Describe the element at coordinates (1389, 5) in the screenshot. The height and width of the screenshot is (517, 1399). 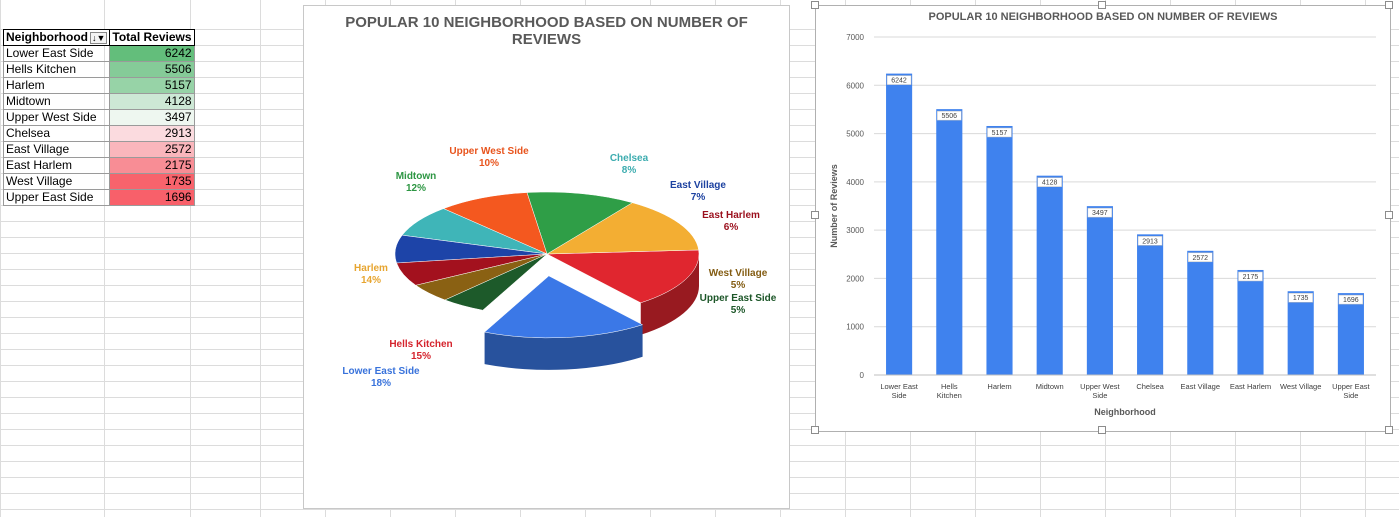
I see `resize-handle-top-right` at that location.